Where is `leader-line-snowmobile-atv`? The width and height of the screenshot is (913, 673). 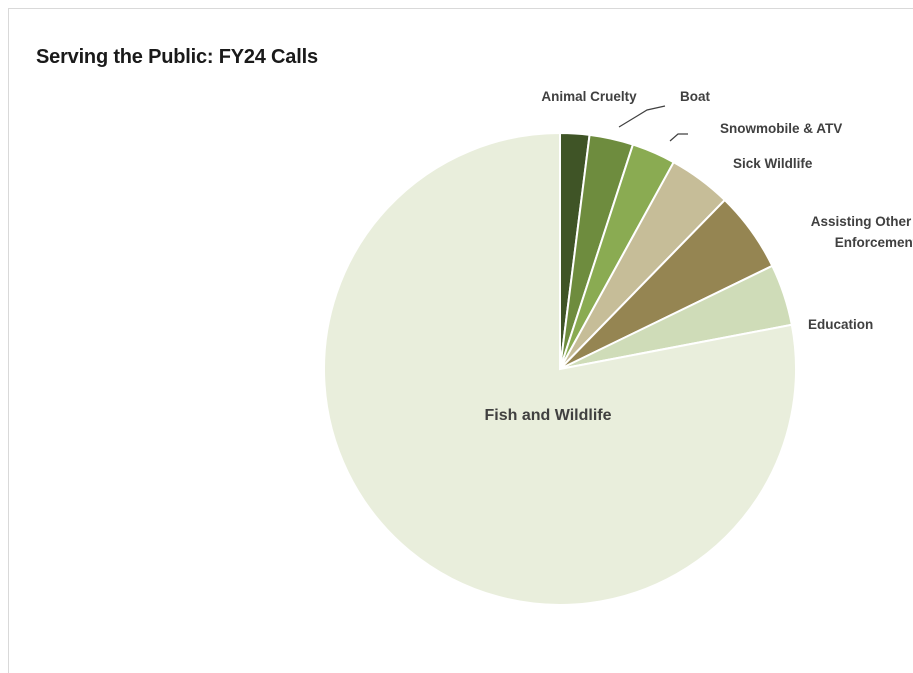
leader-line-snowmobile-atv is located at coordinates (678, 137).